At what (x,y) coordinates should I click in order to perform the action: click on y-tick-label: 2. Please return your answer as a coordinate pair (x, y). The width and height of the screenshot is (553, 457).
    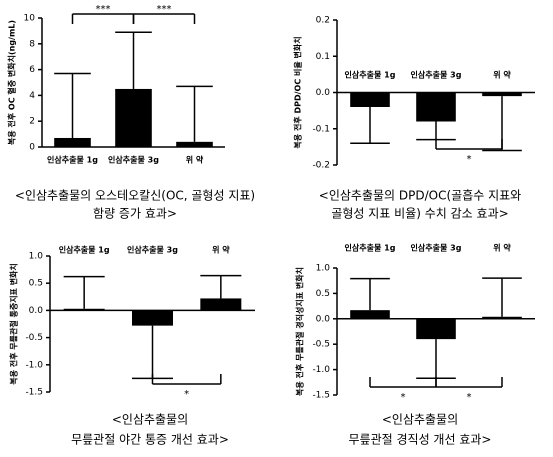
    Looking at the image, I should click on (32, 122).